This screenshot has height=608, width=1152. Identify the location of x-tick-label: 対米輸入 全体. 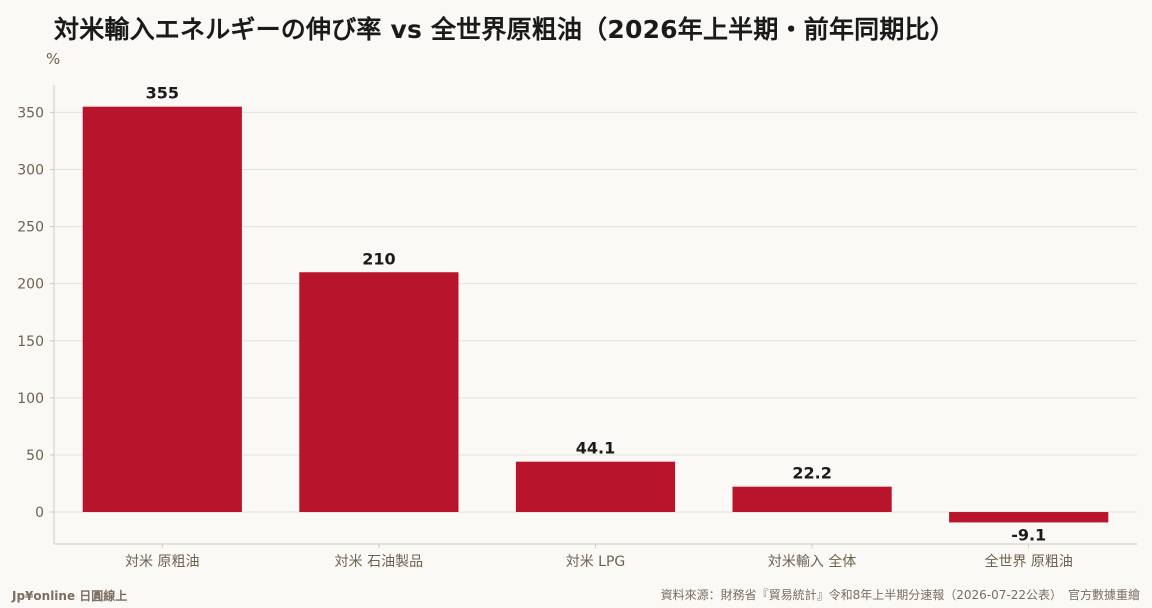
(812, 561).